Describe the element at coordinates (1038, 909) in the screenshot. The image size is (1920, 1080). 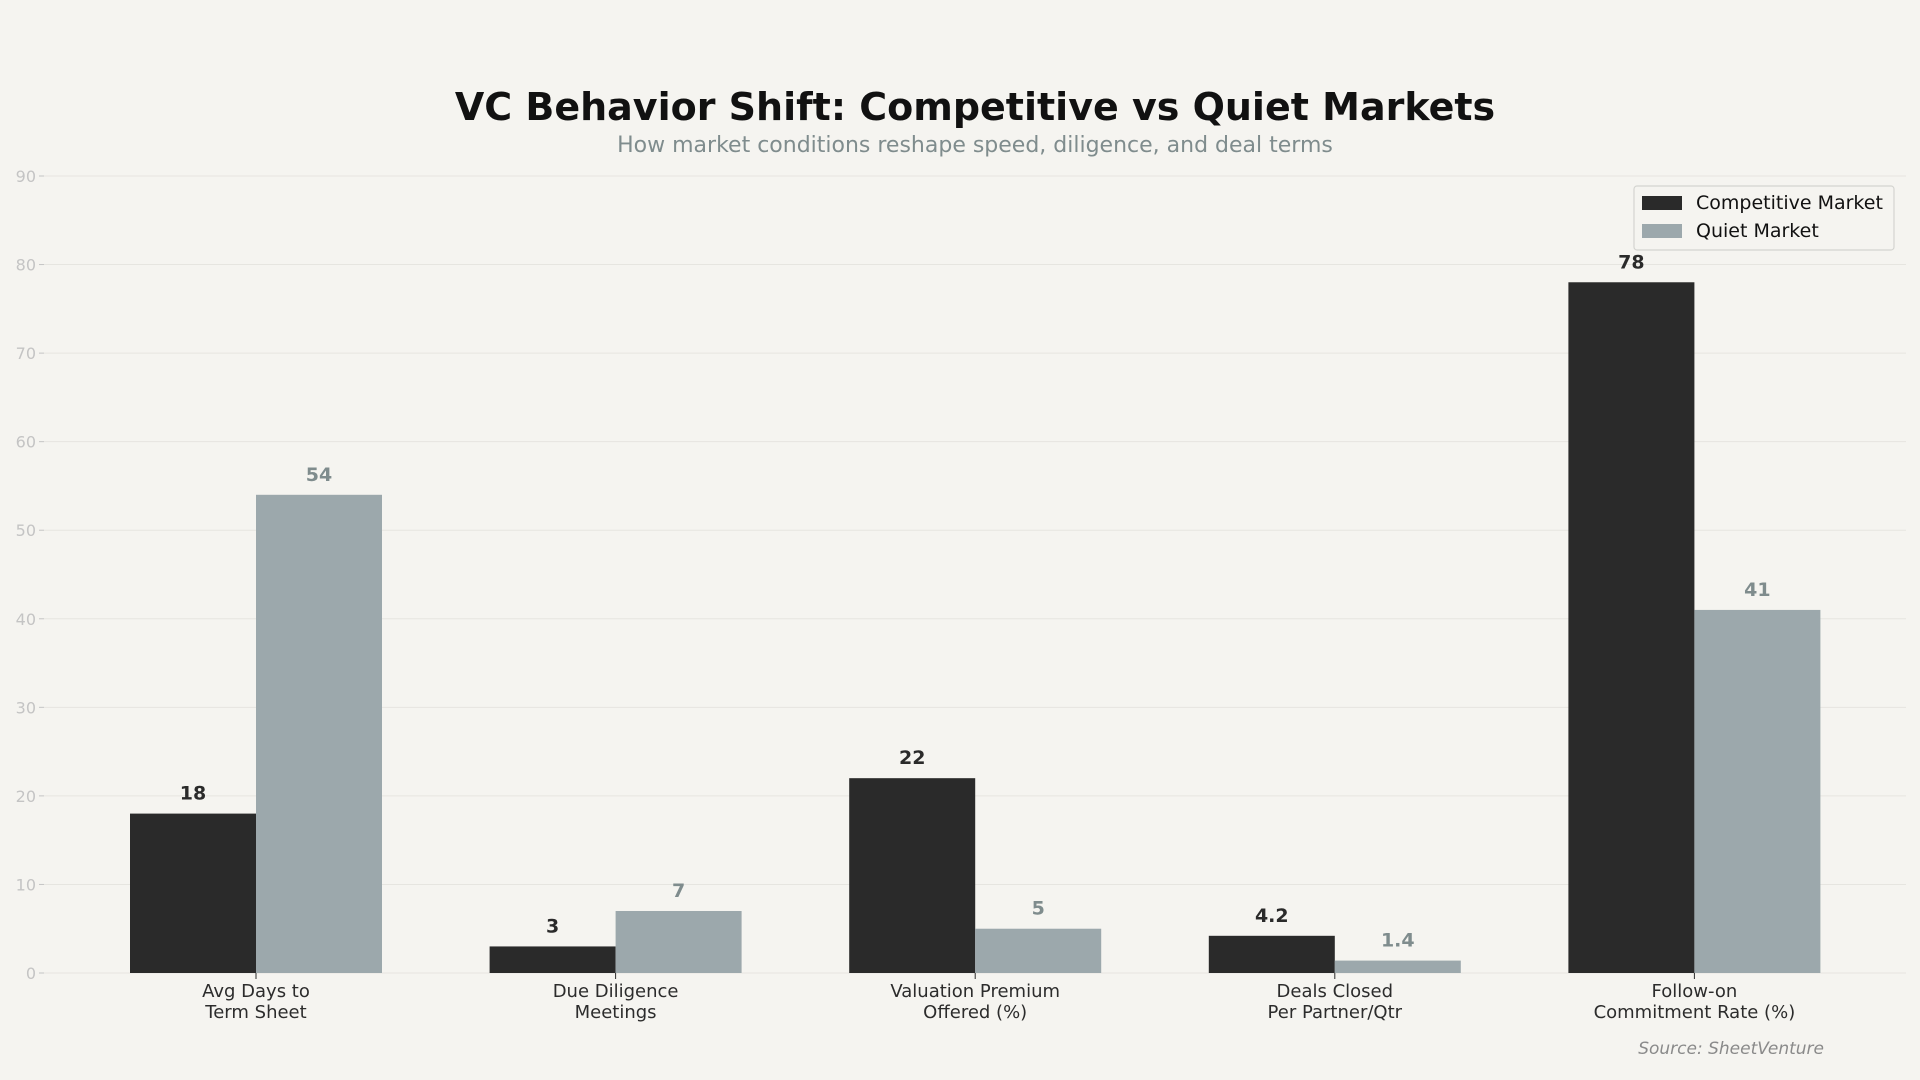
I see `value-label-quiet-2: 5` at that location.